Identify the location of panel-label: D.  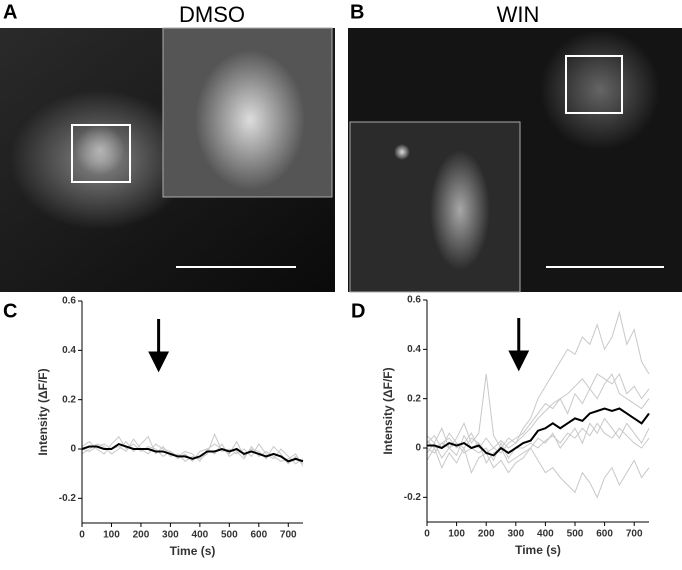
(358, 311).